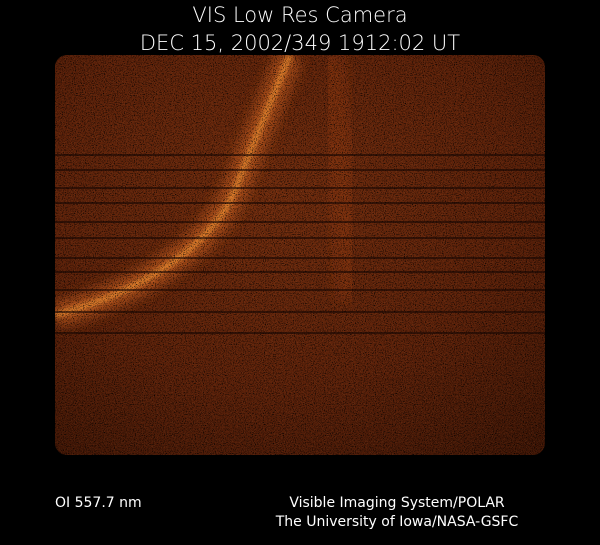 Image resolution: width=600 pixels, height=545 pixels. Describe the element at coordinates (397, 522) in the screenshot. I see `credit-line: The University of Iowa/NASA-GSFC` at that location.